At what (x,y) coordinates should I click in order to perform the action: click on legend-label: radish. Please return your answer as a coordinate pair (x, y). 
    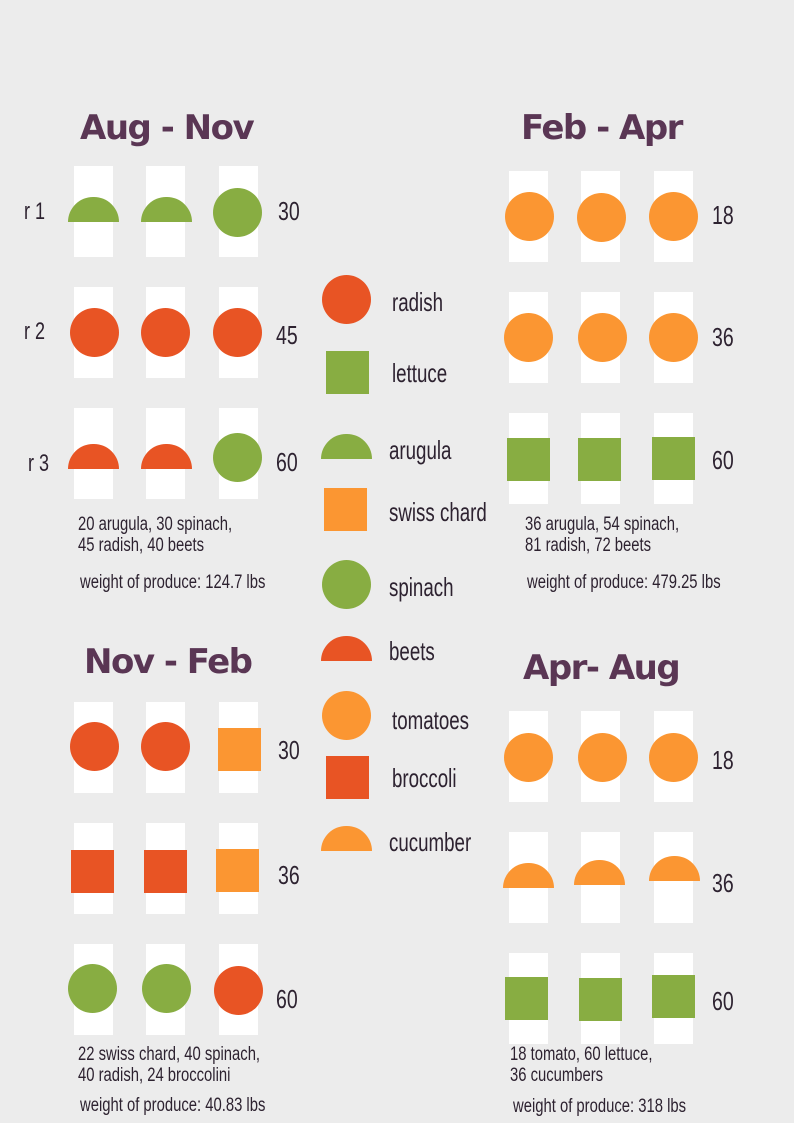
    Looking at the image, I should click on (417, 302).